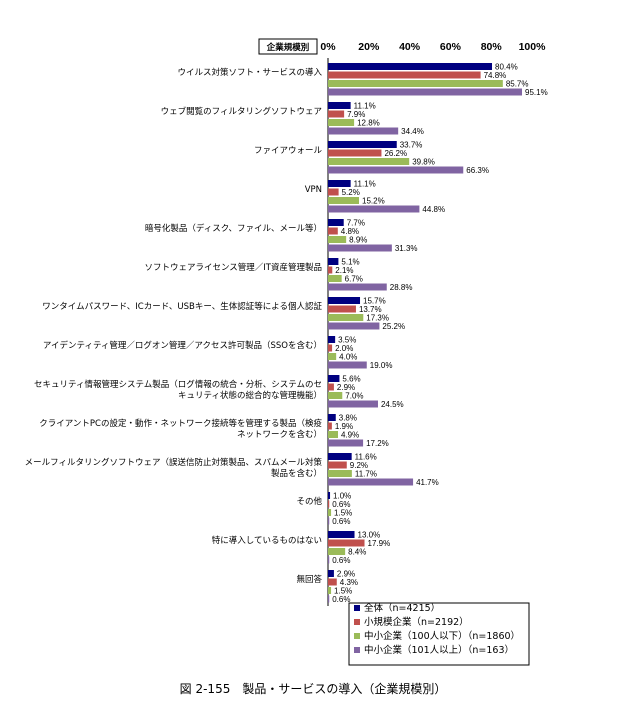  Describe the element at coordinates (533, 47) in the screenshot. I see `x-tick-label: 100%` at that location.